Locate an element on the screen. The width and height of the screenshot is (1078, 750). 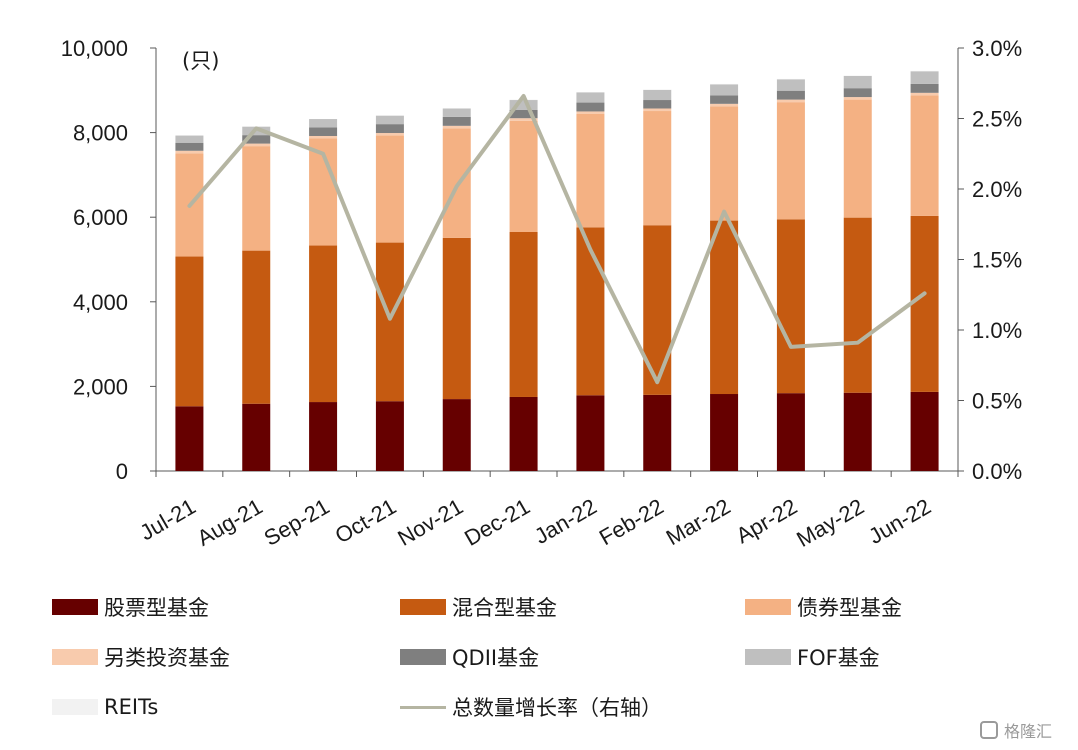
legend-label: QDII基金 is located at coordinates (496, 658).